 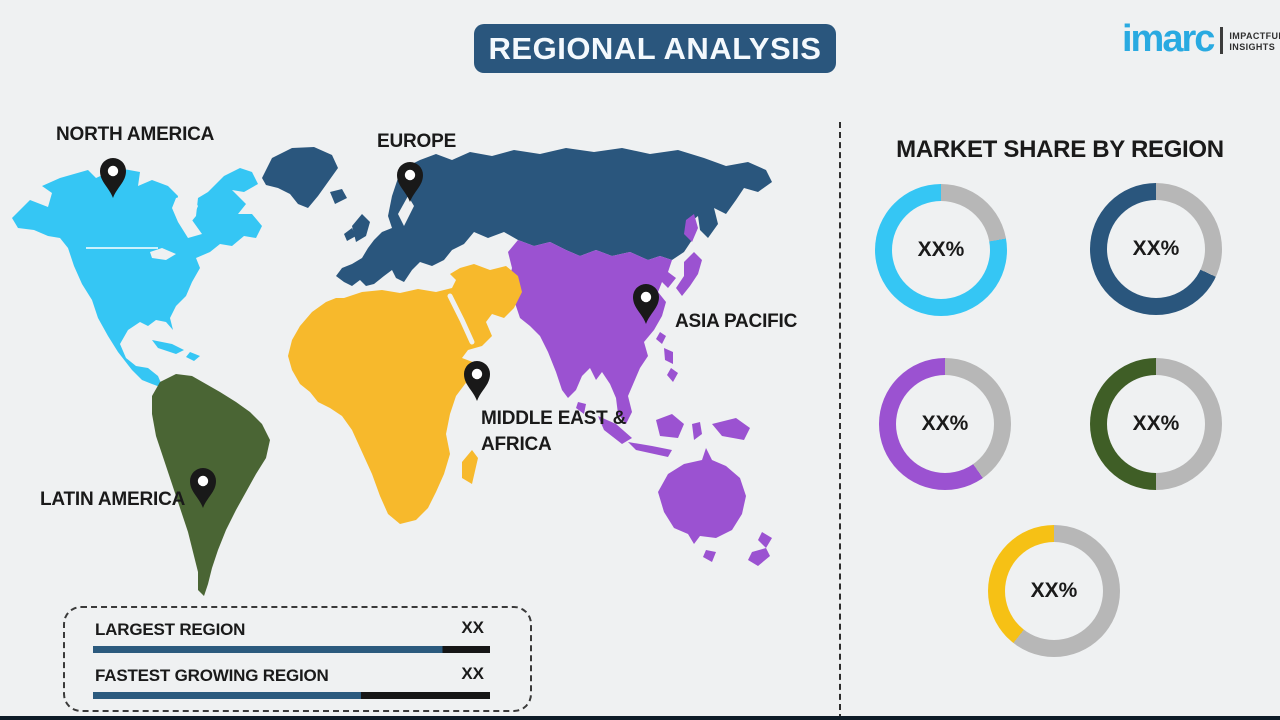 I want to click on page-title: REGIONAL ANALYSIS, so click(x=655, y=48).